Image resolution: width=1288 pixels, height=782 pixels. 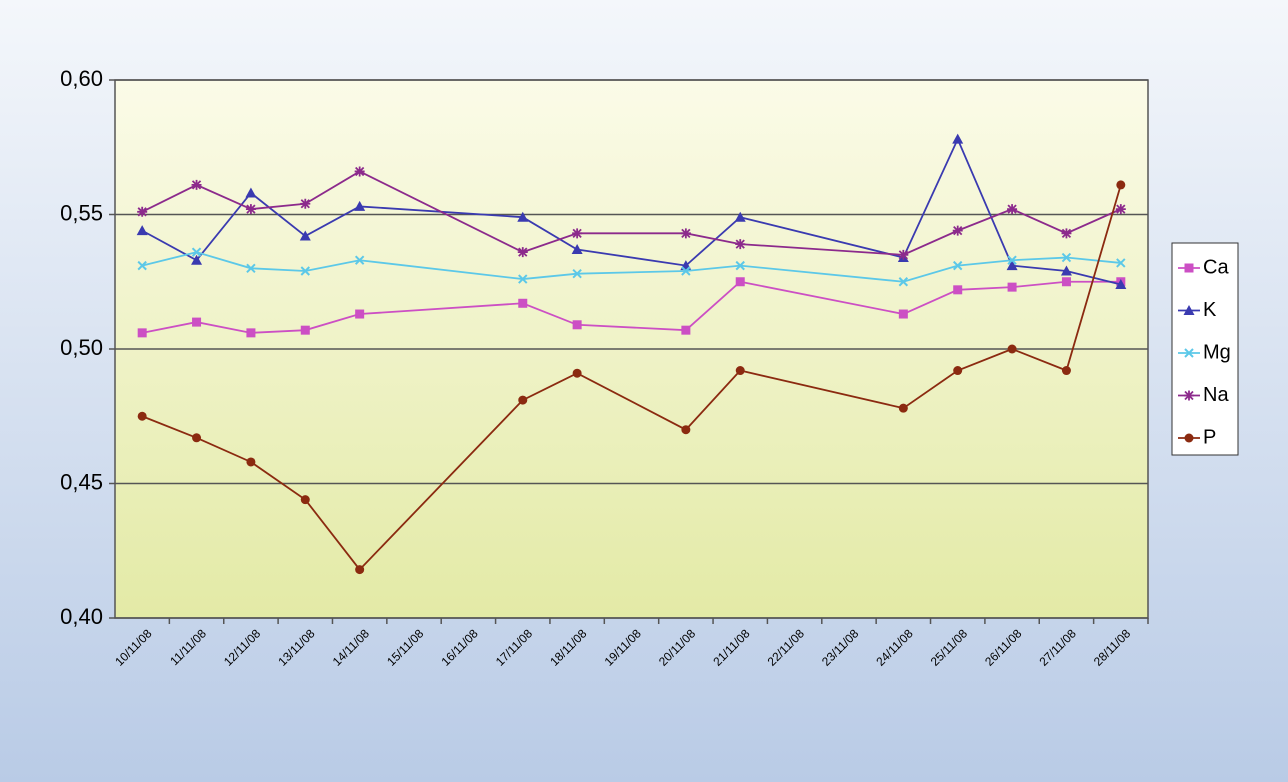 What do you see at coordinates (1210, 310) in the screenshot?
I see `legend-label: K` at bounding box center [1210, 310].